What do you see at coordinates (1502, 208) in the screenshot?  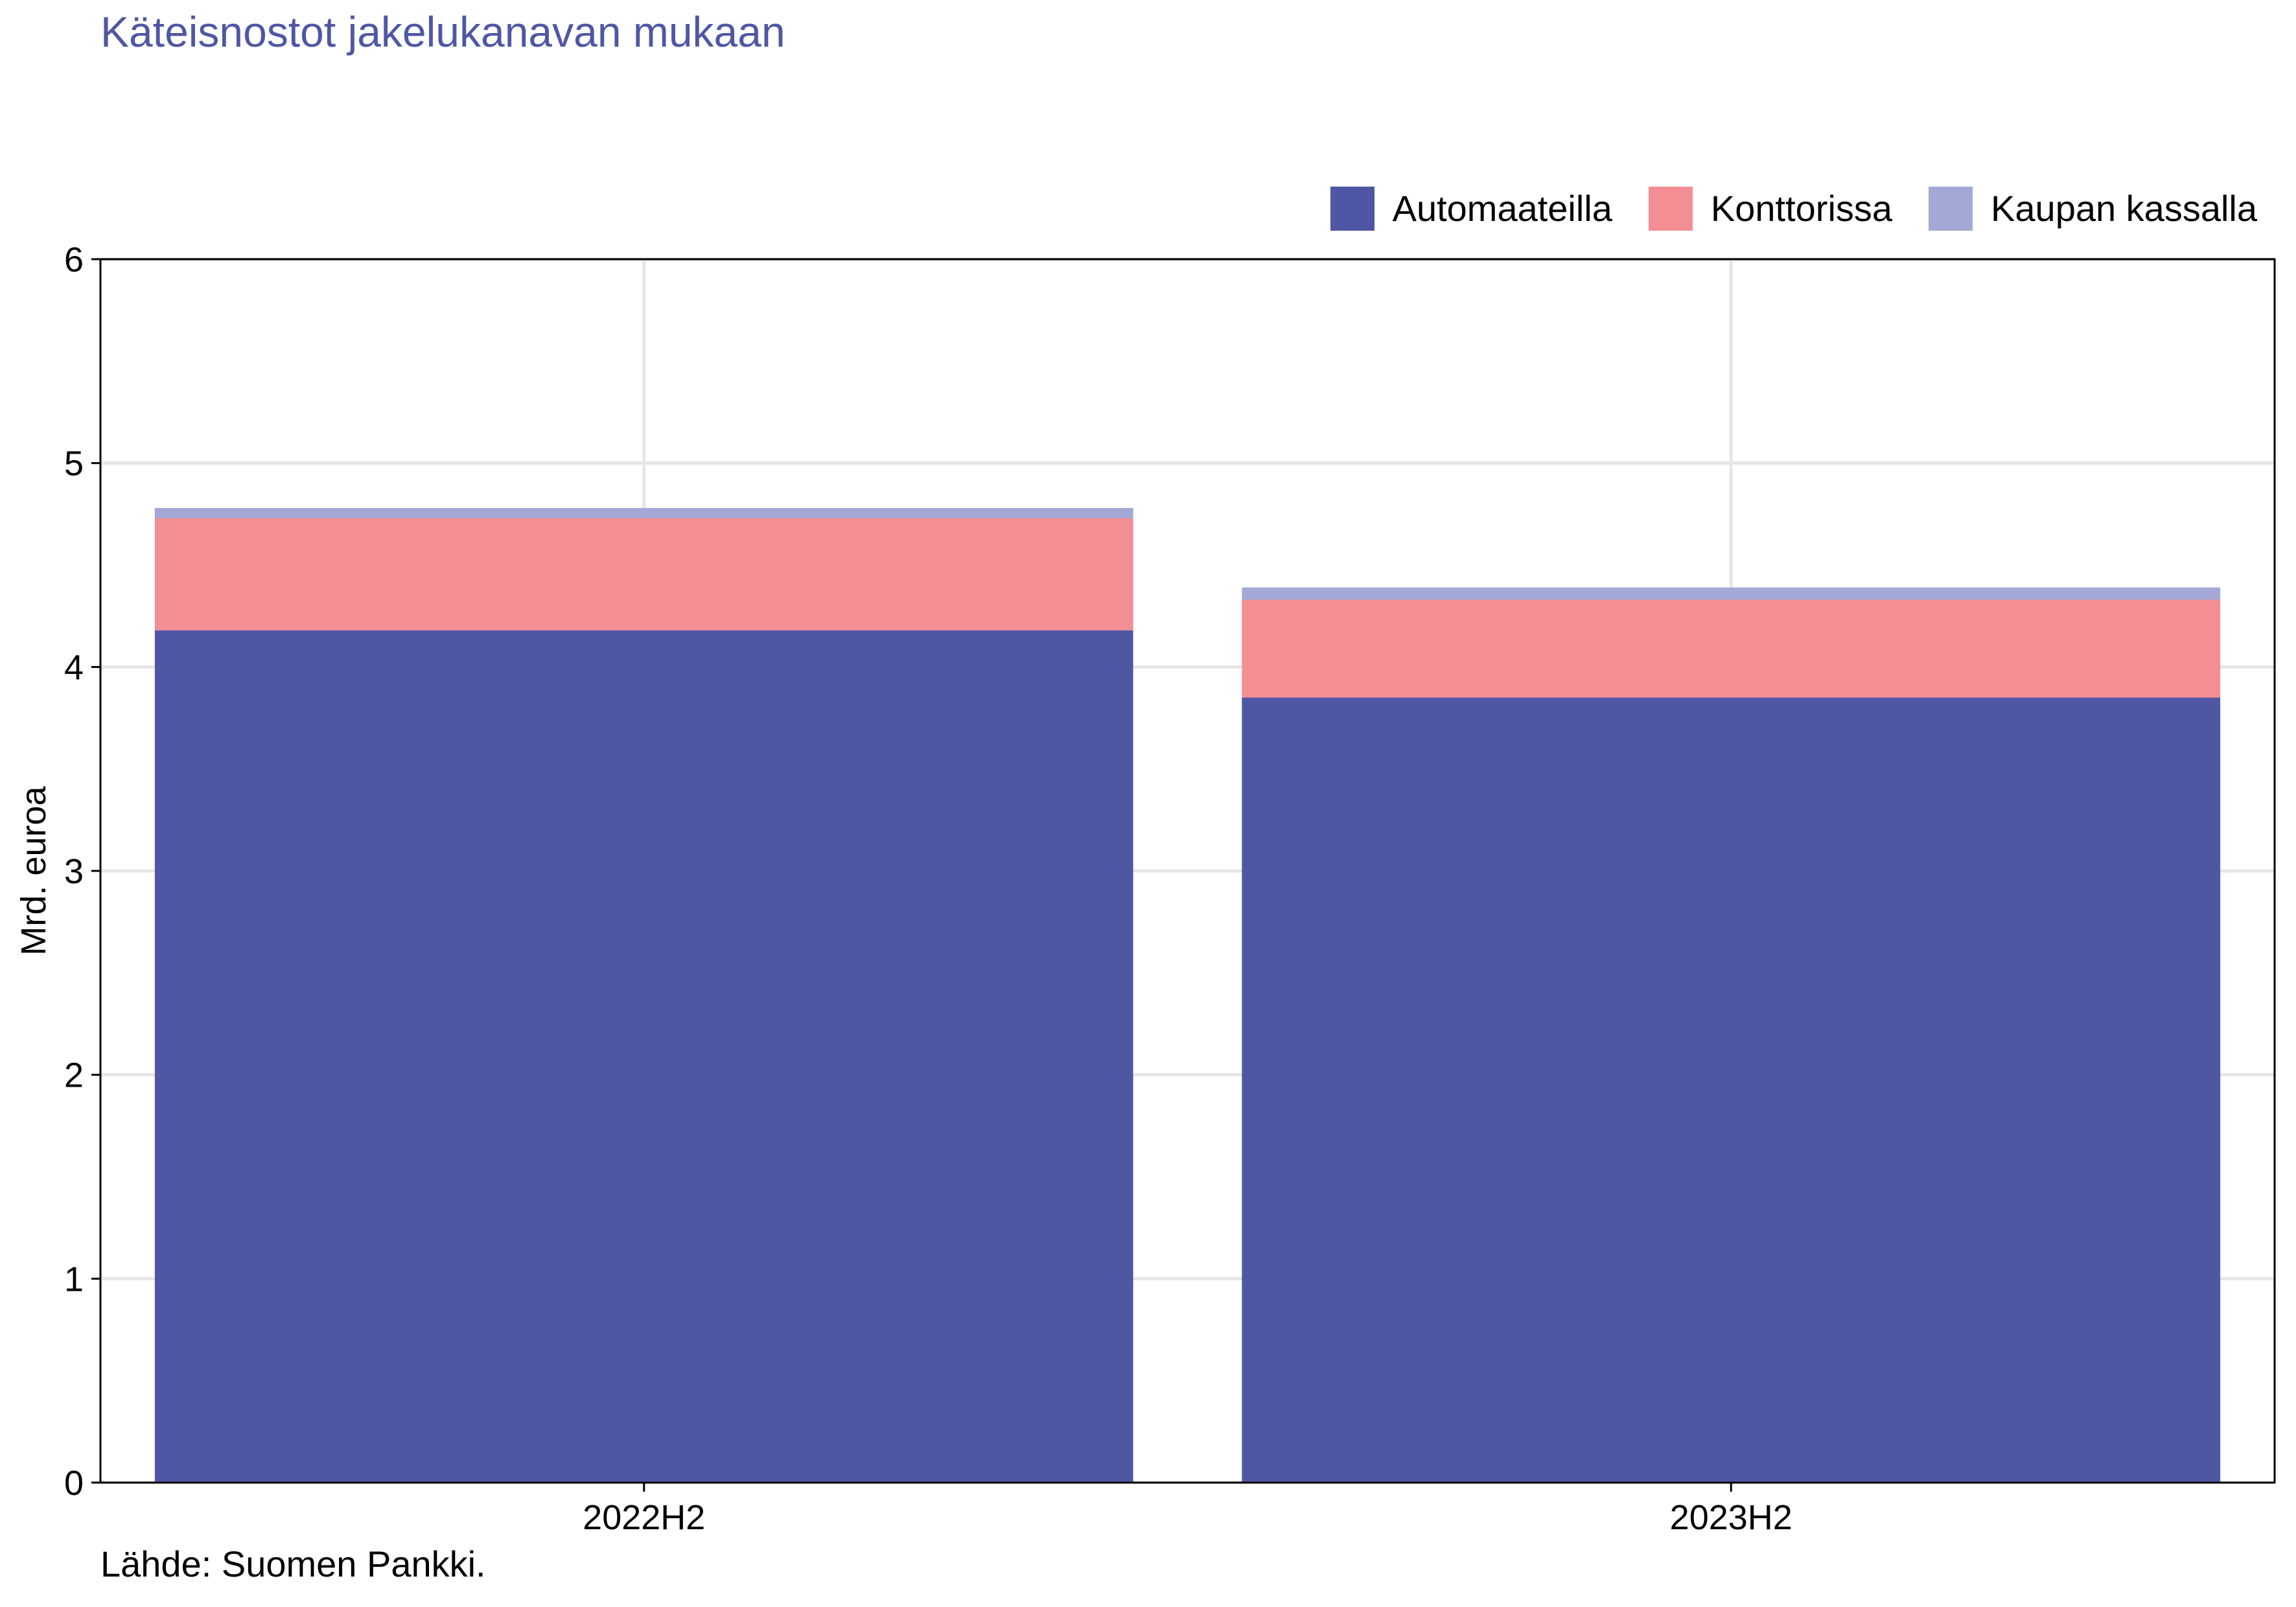 I see `legend-label: Automaateilla` at bounding box center [1502, 208].